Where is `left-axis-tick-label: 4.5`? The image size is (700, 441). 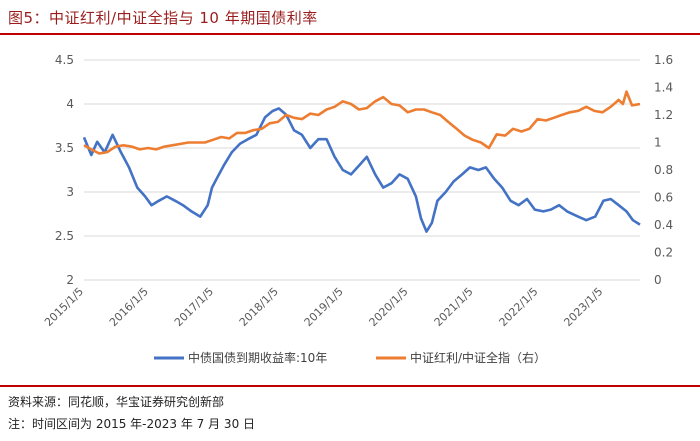
left-axis-tick-label: 4.5 is located at coordinates (64, 60).